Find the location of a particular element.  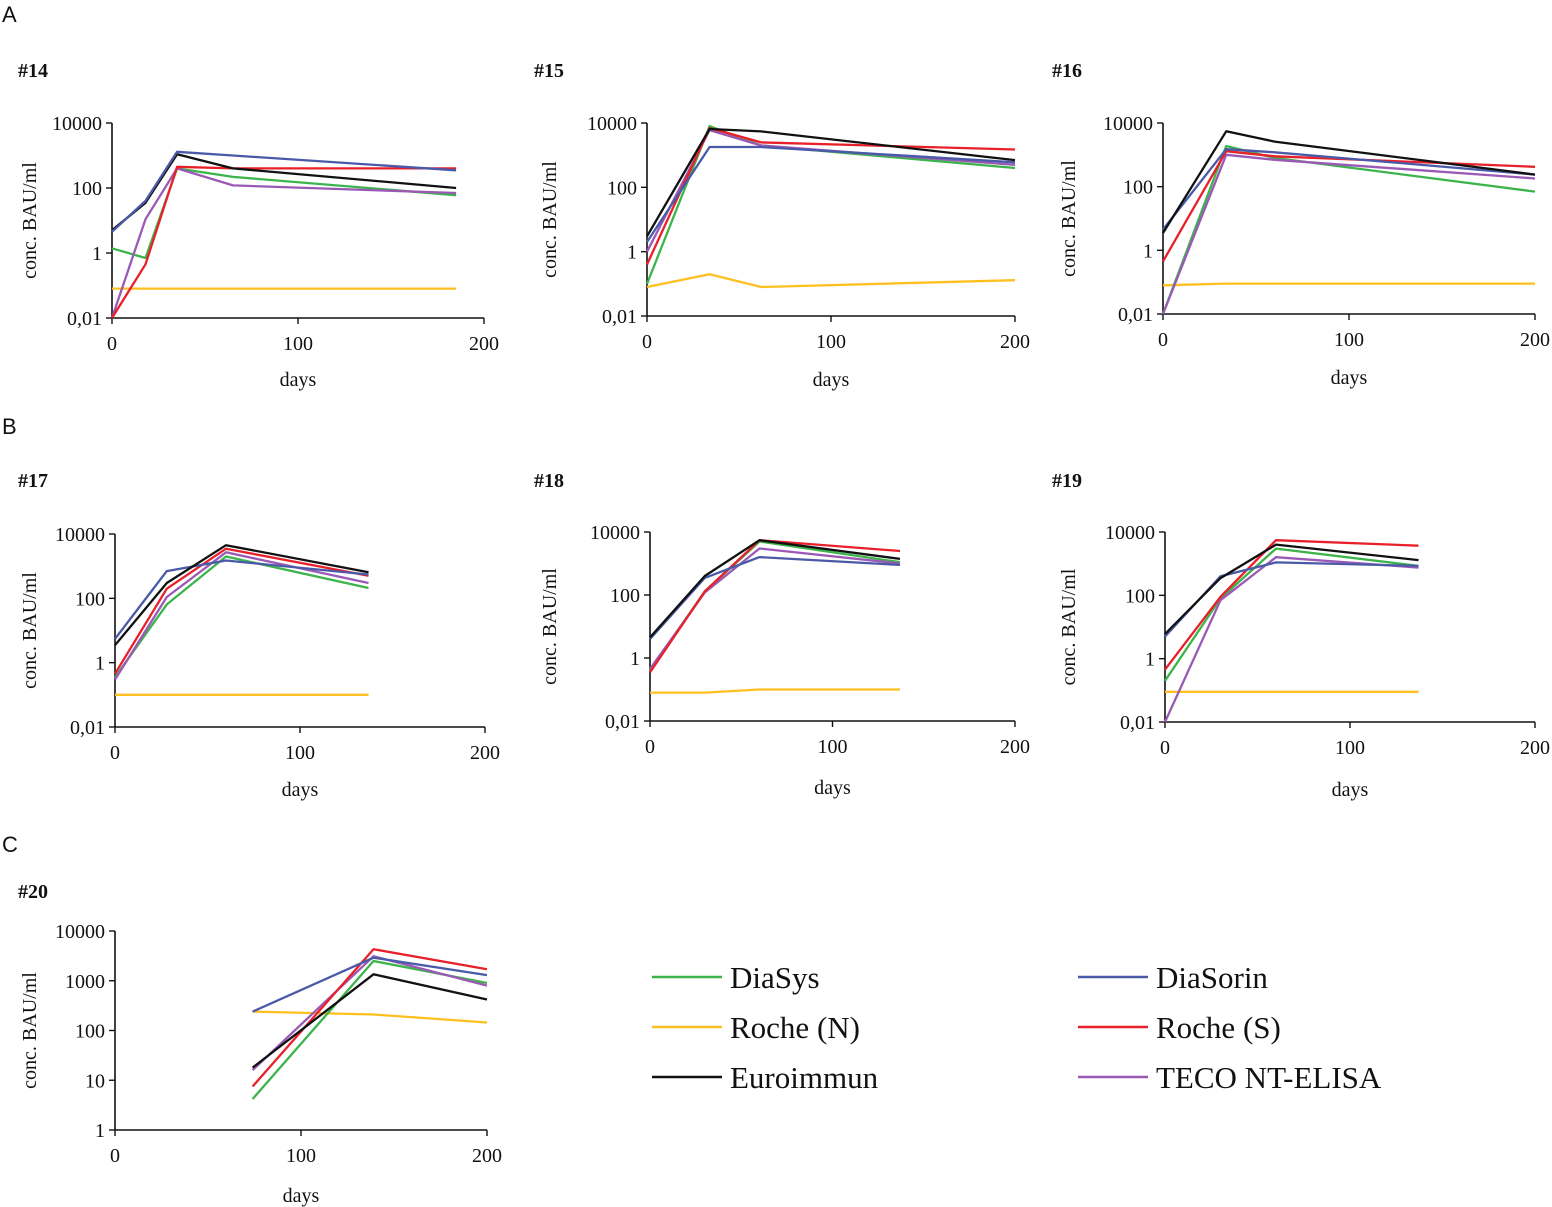

legend-item: DiaSorin is located at coordinates (1173, 977).